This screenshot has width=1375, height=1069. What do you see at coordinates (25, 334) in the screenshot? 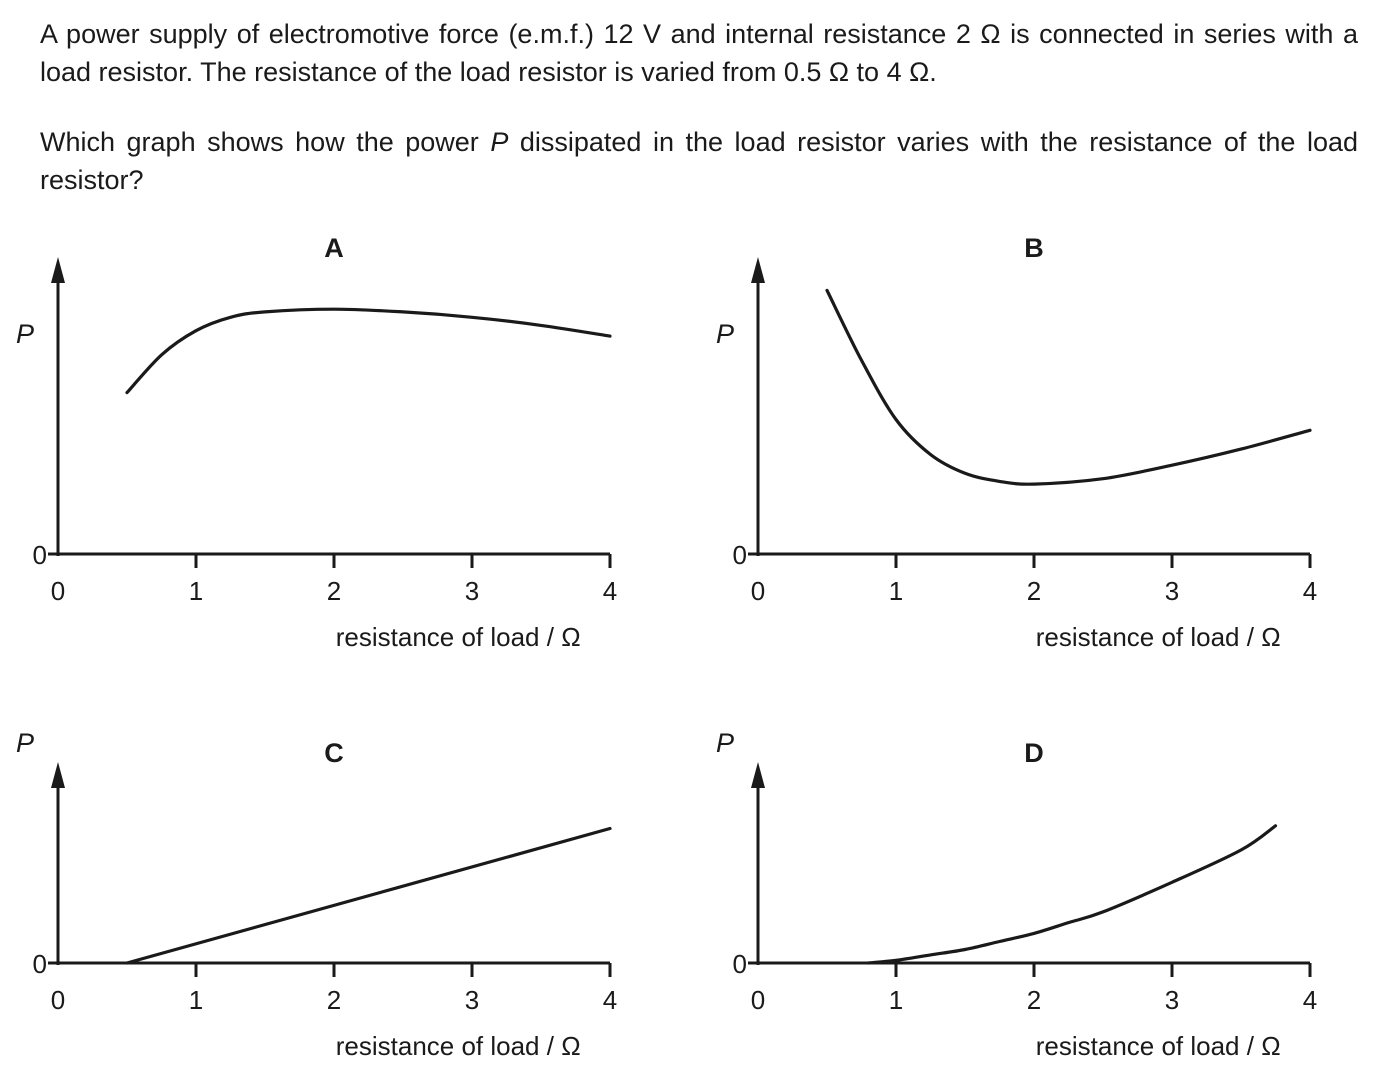
I see `graph-a-y-label: P` at bounding box center [25, 334].